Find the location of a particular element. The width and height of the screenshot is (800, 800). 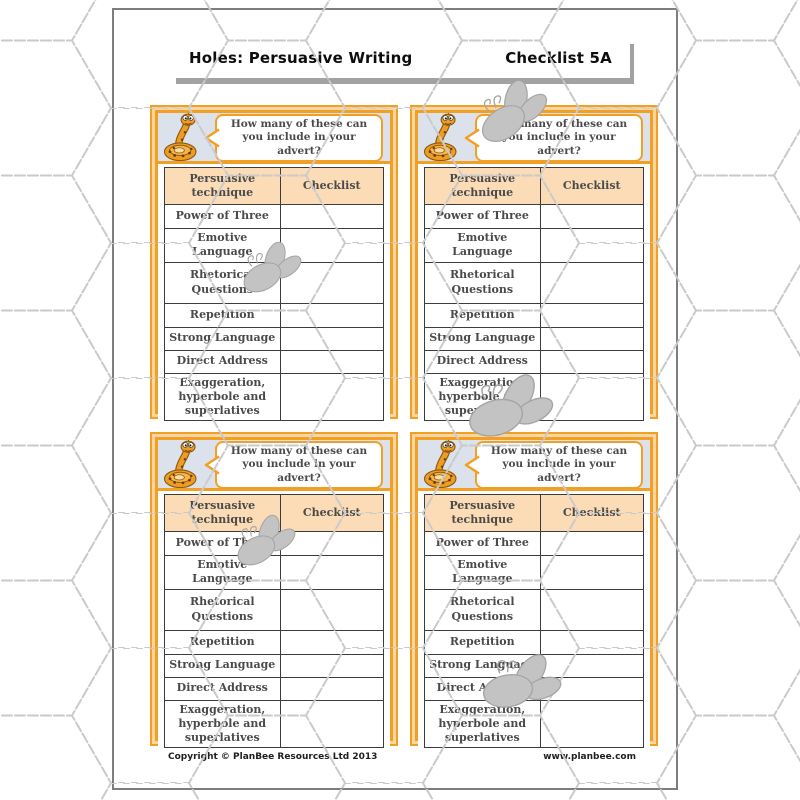

copyright-text: Copyright © PlanBee Resources Ltd 2013 is located at coordinates (273, 757).